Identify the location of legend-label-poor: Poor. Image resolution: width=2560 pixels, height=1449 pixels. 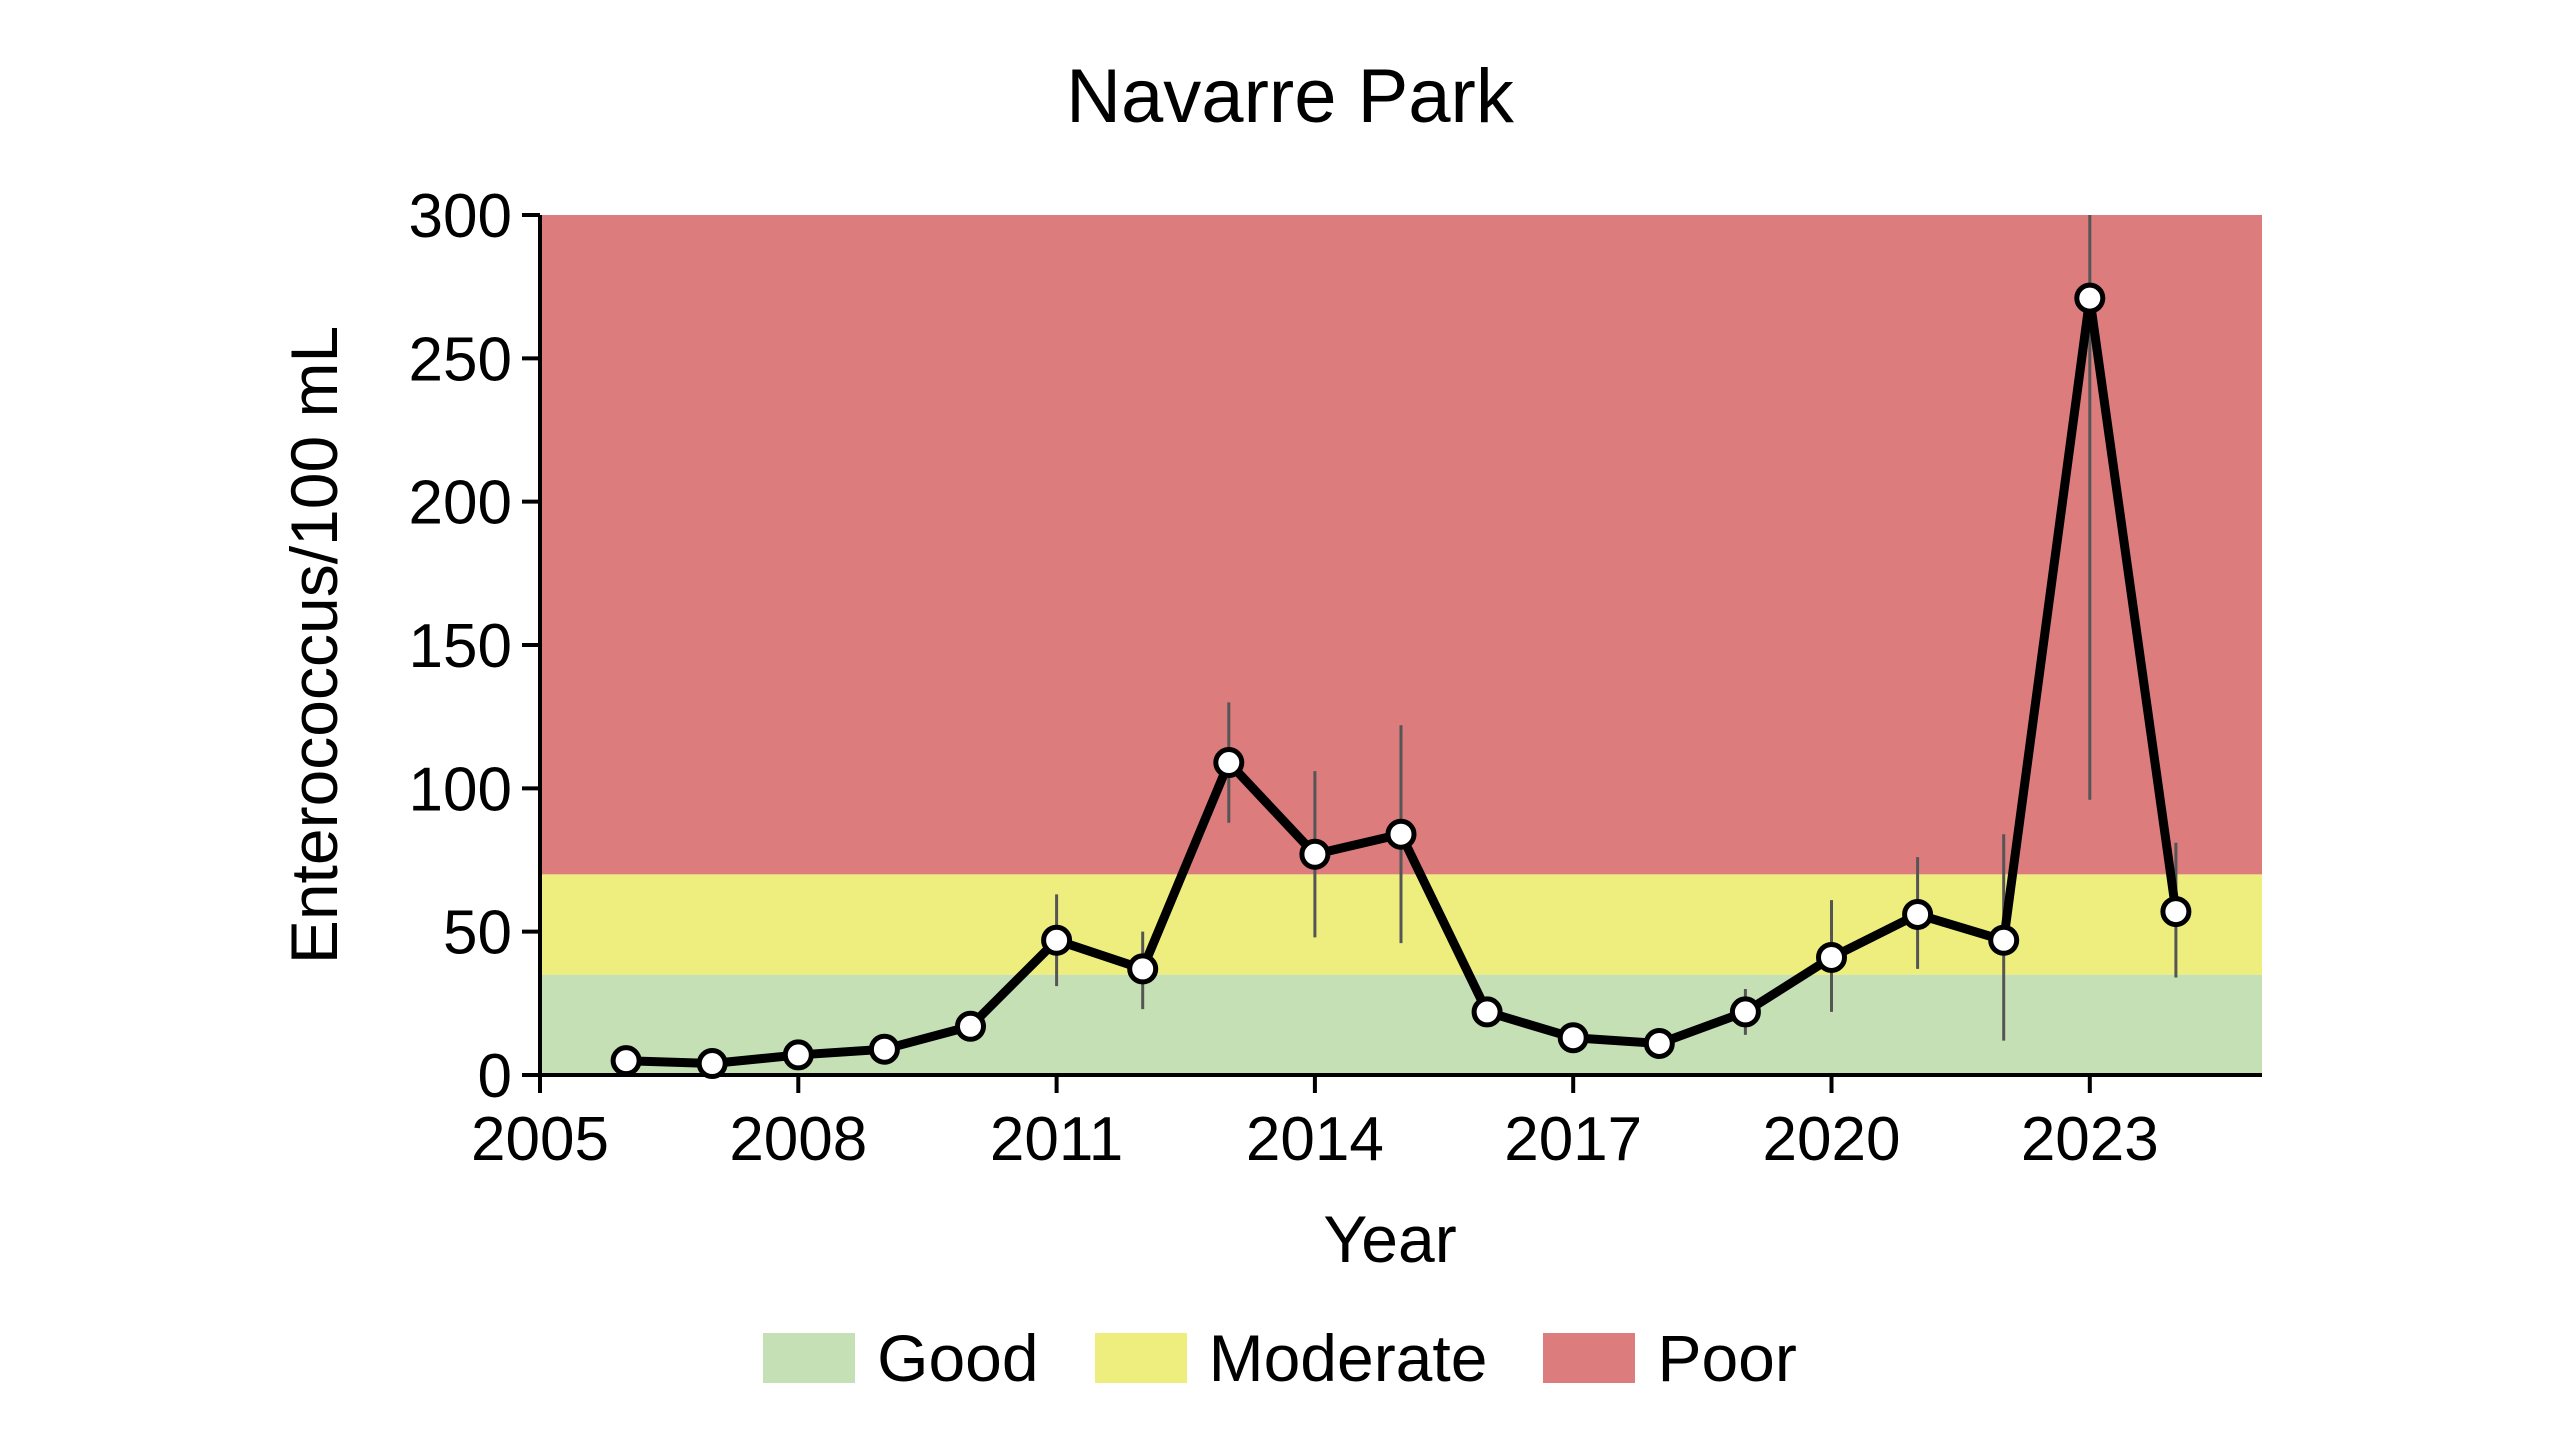
(1727, 1358).